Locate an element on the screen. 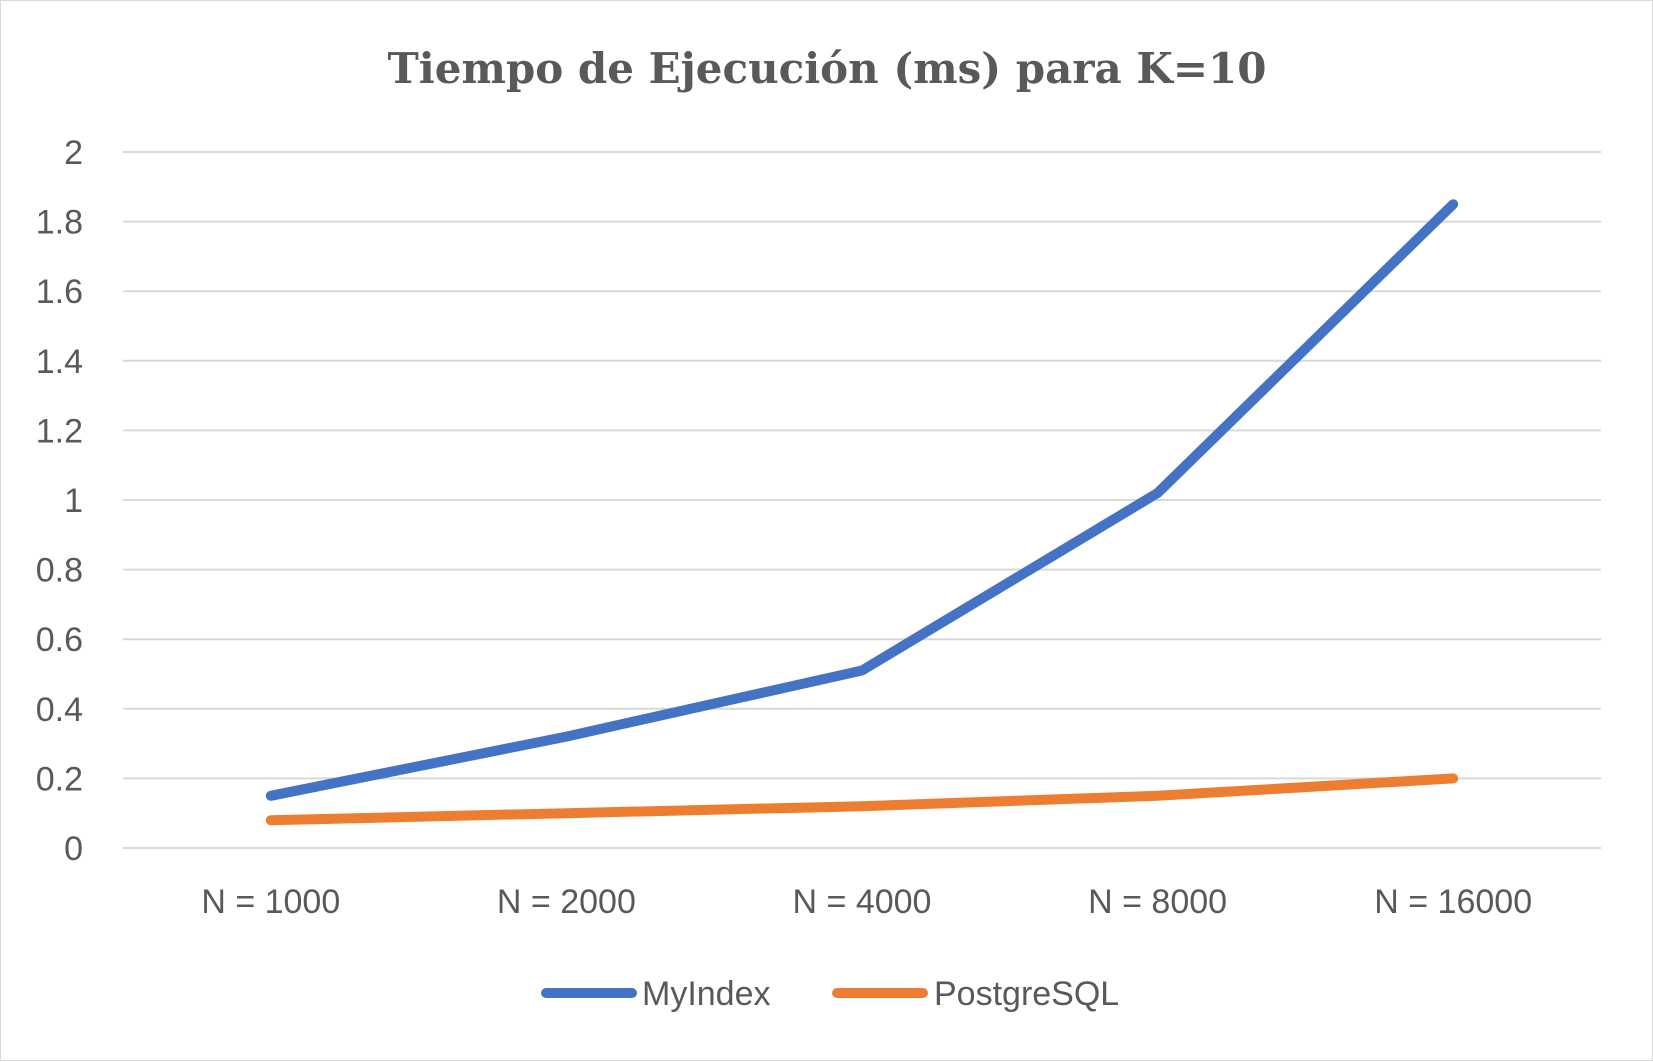  y-tick-label: 1 is located at coordinates (73, 501).